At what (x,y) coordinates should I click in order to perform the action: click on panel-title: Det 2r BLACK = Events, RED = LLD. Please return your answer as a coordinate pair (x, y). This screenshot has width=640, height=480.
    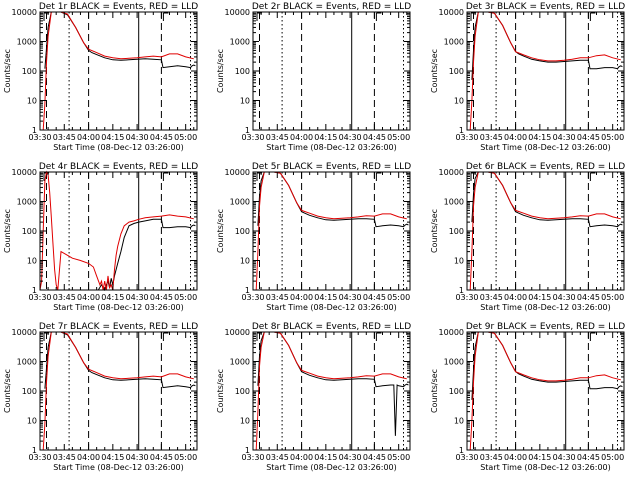
    Looking at the image, I should click on (331, 7).